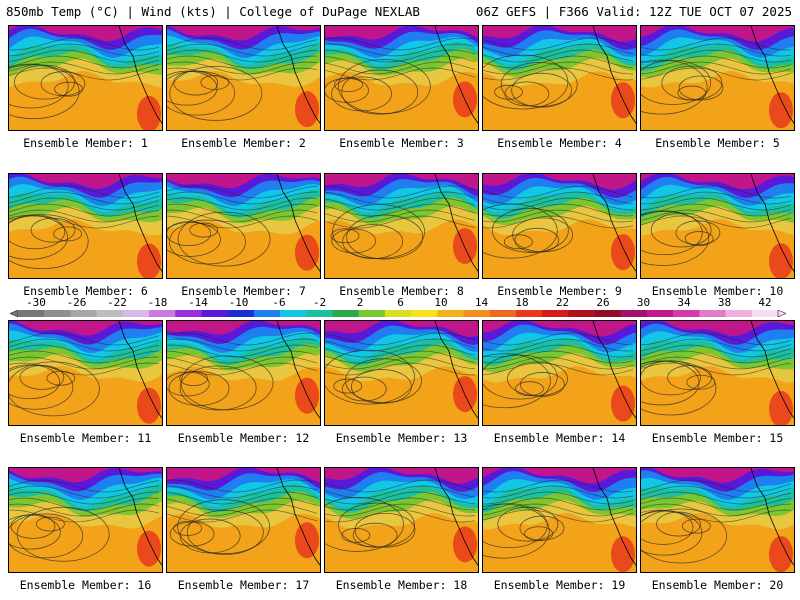 This screenshot has width=800, height=600. Describe the element at coordinates (14, 313) in the screenshot. I see `colorbar-left-arrow` at that location.